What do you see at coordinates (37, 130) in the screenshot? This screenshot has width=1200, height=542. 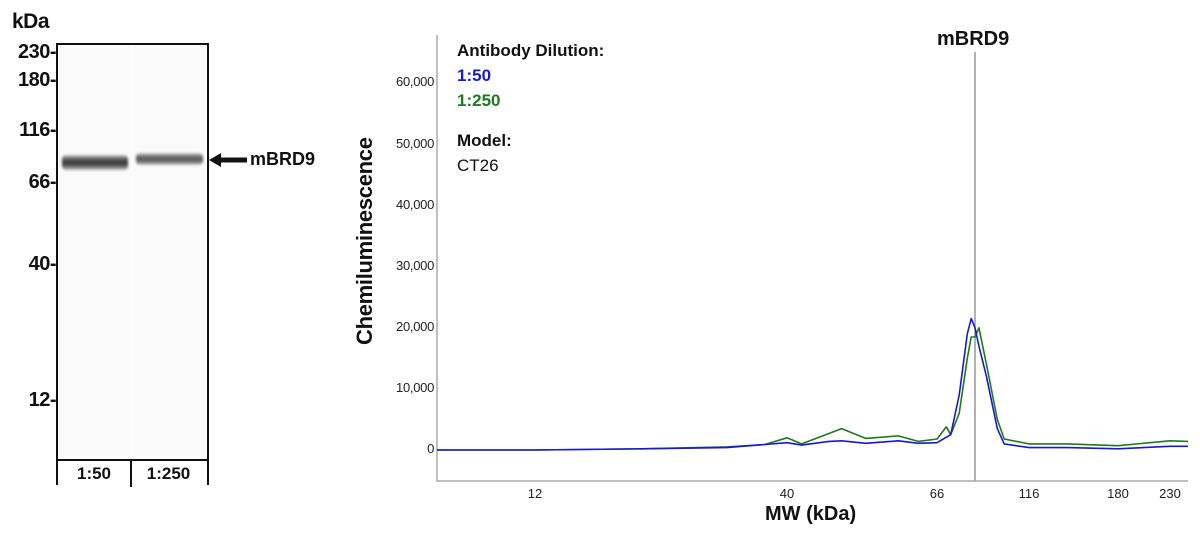 I see `gel-marker-label: 116-` at bounding box center [37, 130].